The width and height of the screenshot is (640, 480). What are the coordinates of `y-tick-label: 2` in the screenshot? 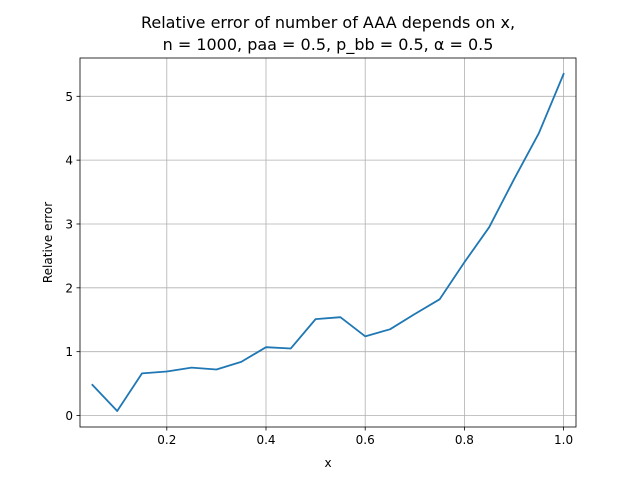 It's located at (69, 288).